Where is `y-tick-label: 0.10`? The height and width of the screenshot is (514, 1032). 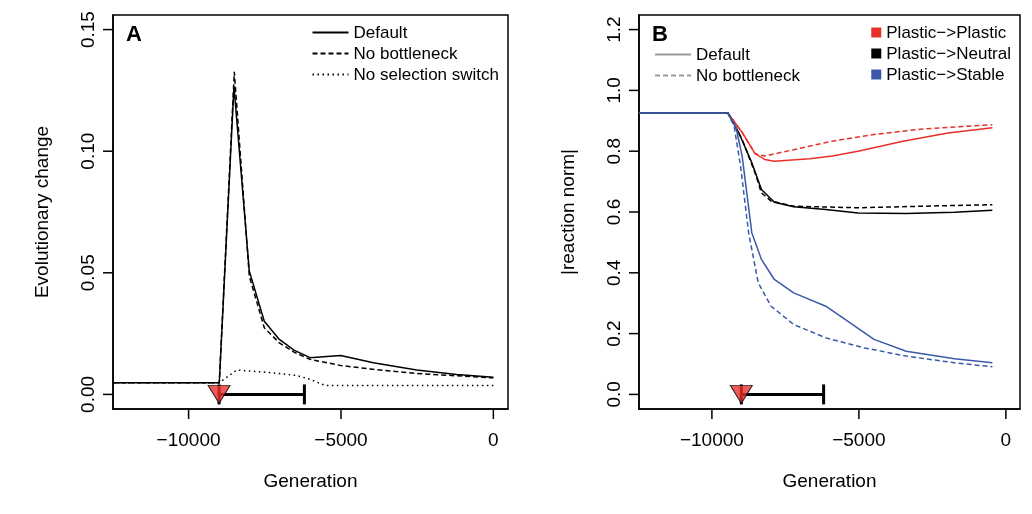 y-tick-label: 0.10 is located at coordinates (87, 151).